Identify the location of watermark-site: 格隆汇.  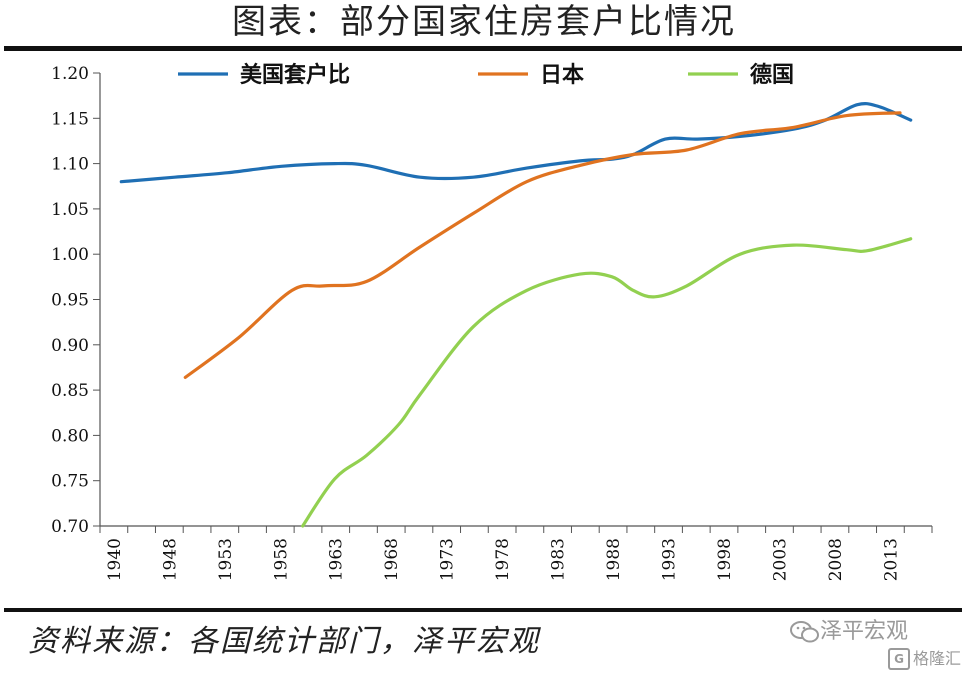
(937, 658).